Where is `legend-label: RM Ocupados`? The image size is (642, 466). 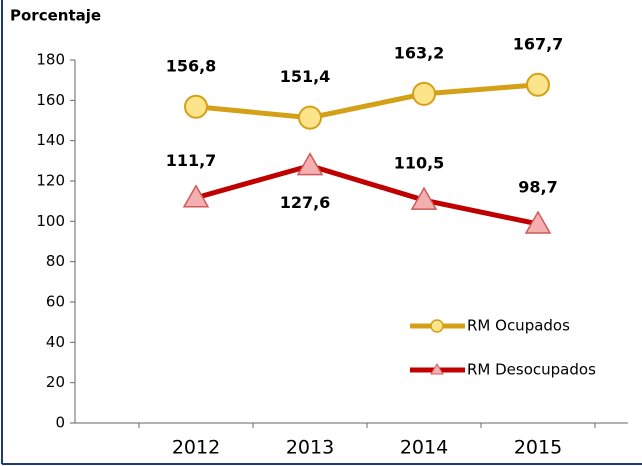
legend-label: RM Ocupados is located at coordinates (518, 326).